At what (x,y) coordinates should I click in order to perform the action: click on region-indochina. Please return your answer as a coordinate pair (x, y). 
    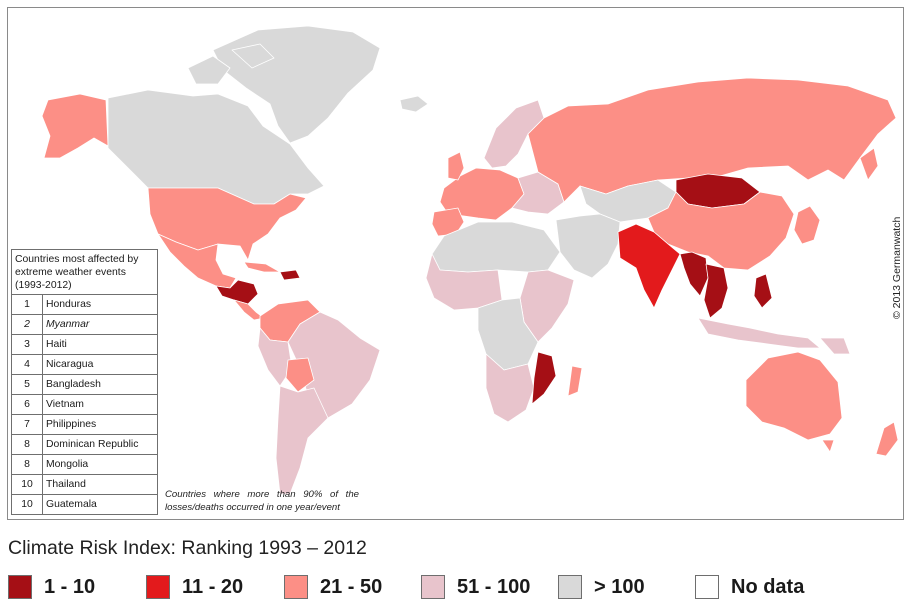
    Looking at the image, I should click on (716, 291).